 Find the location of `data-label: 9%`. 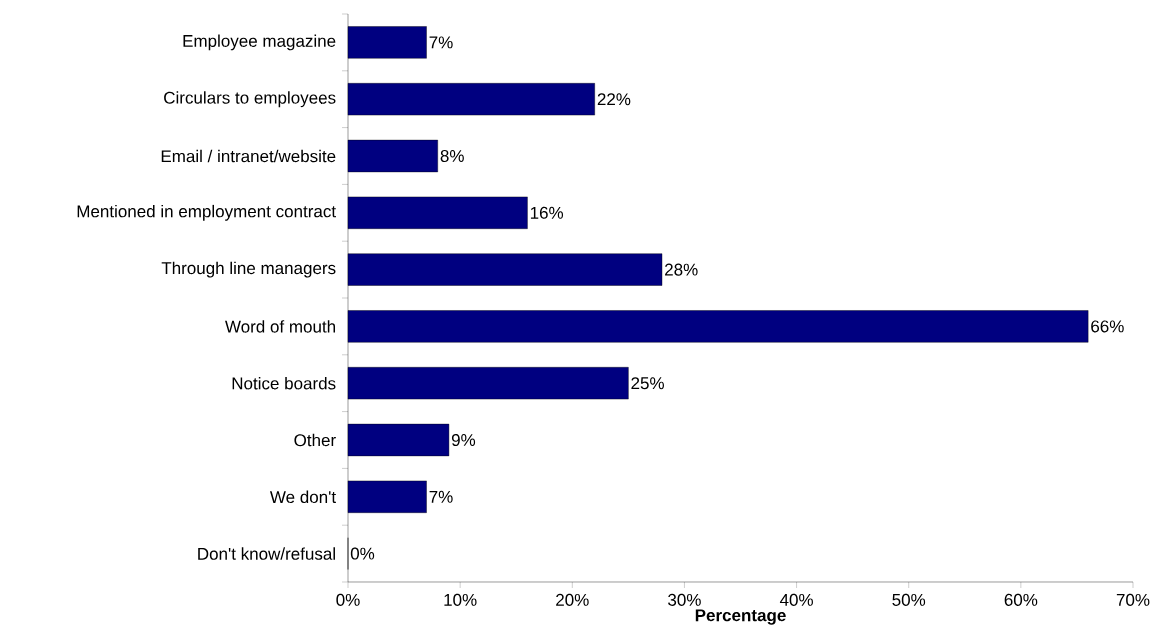

data-label: 9% is located at coordinates (463, 439).